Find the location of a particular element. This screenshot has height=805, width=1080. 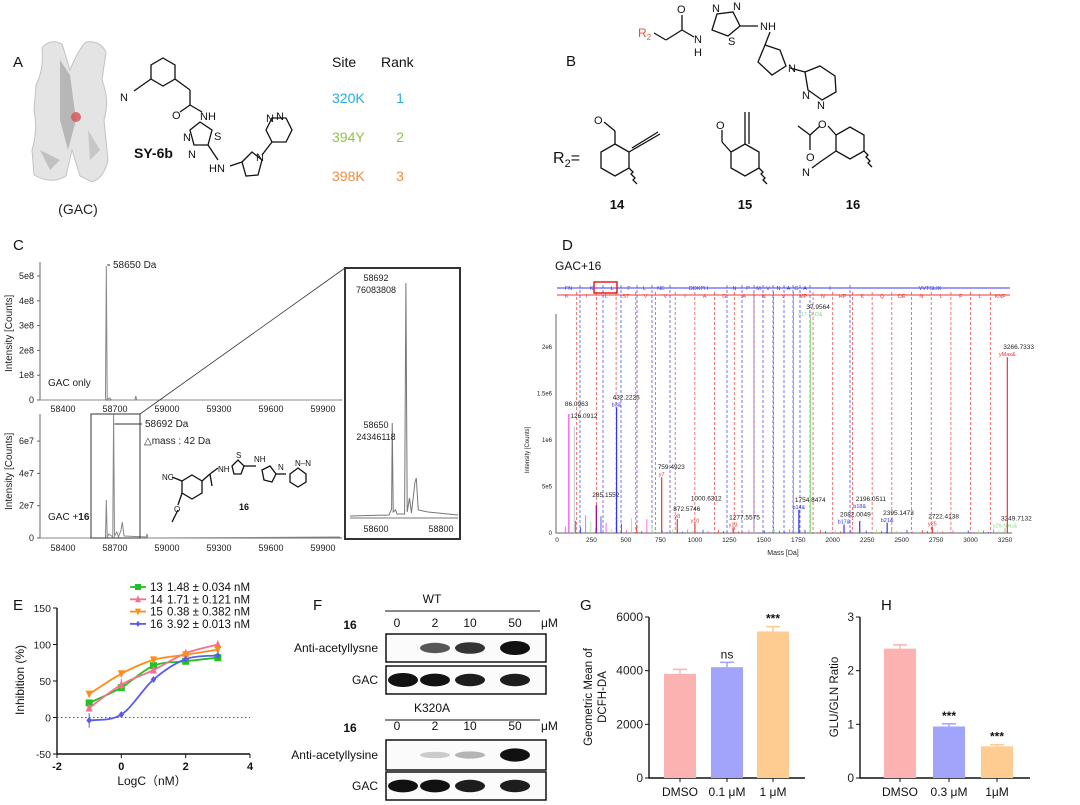

inset-frame is located at coordinates (402, 403).